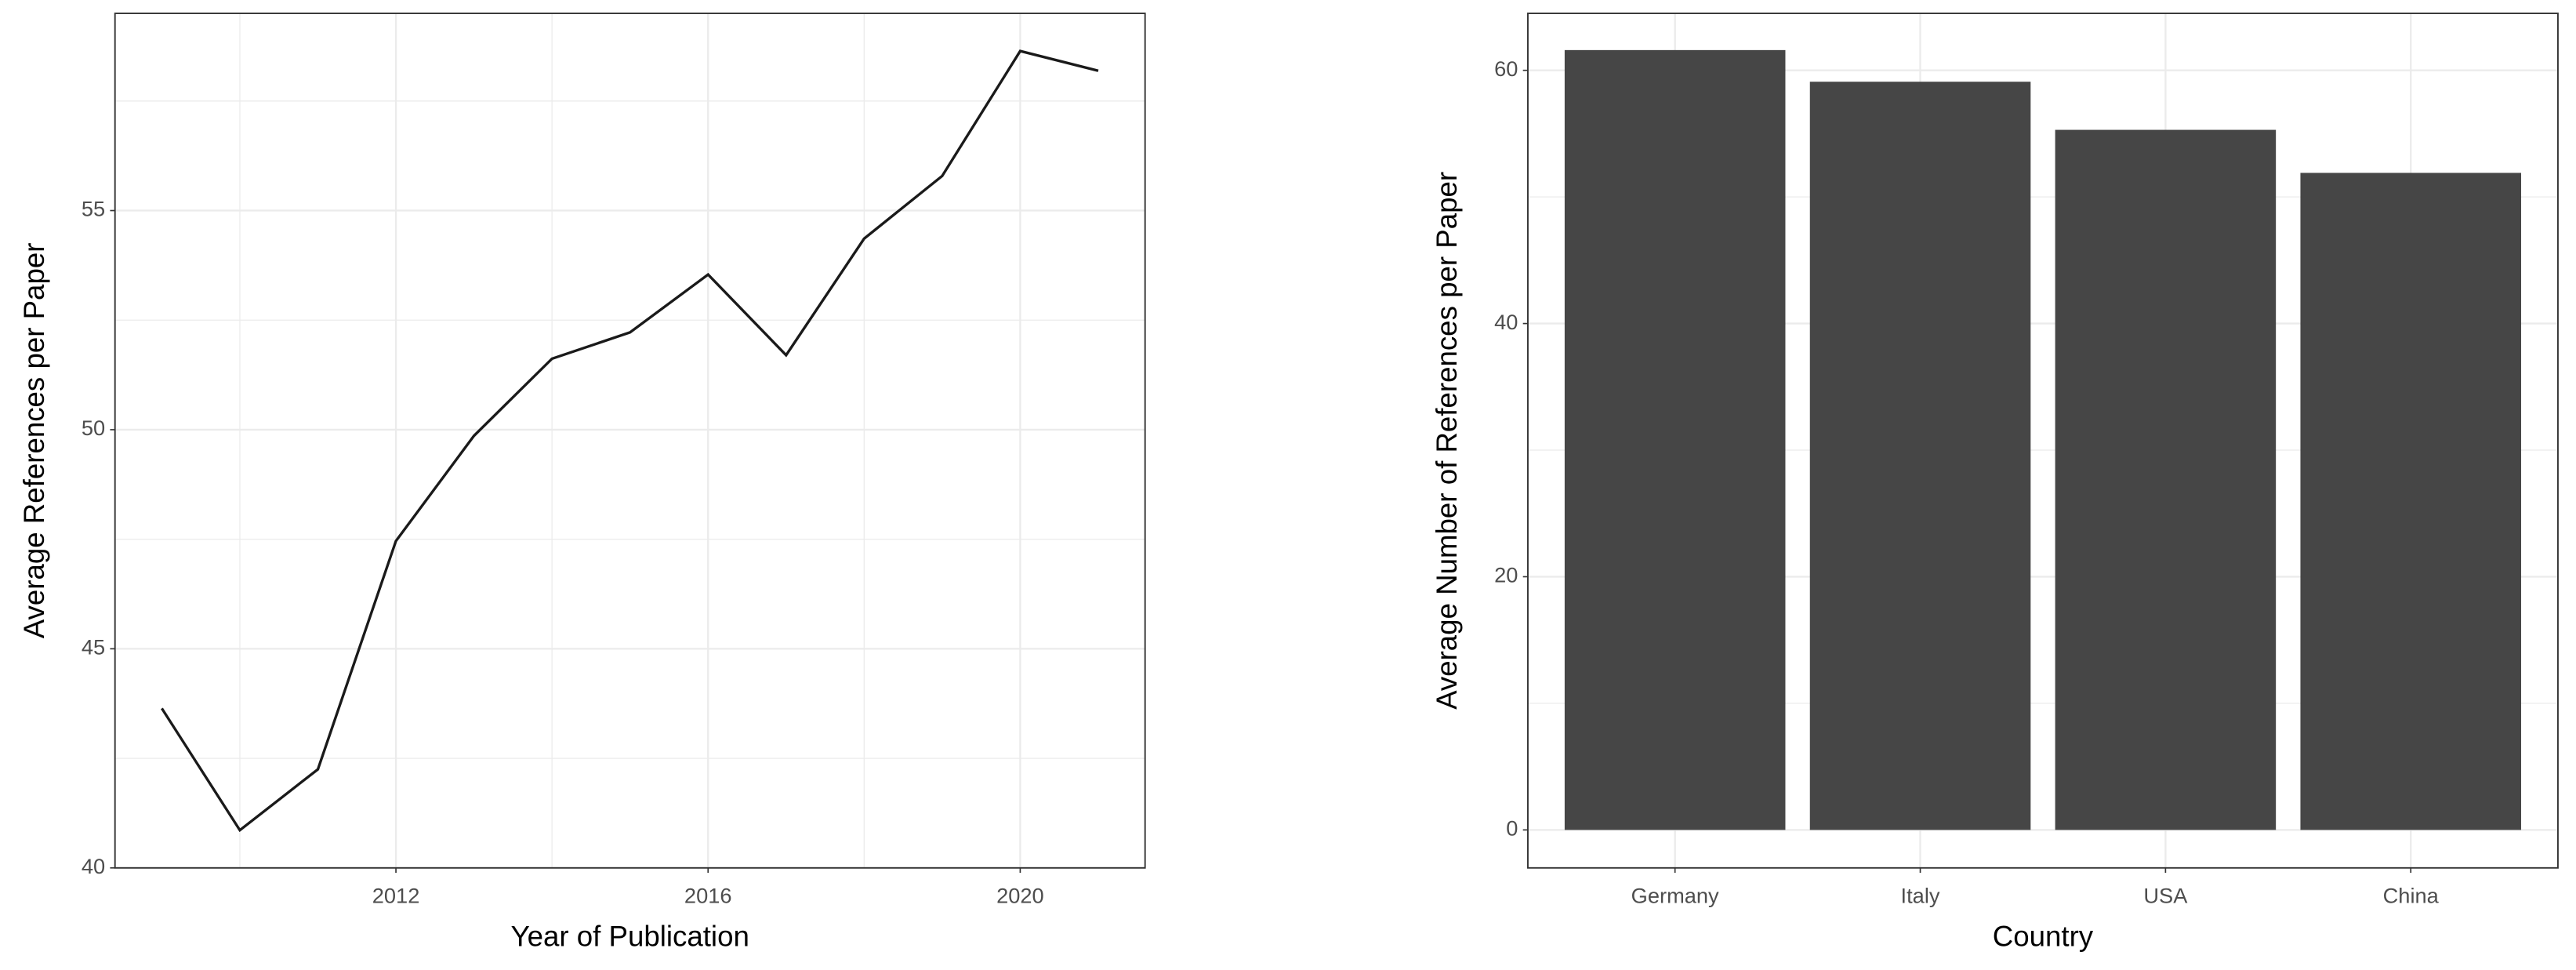 The height and width of the screenshot is (970, 2576). What do you see at coordinates (1921, 896) in the screenshot?
I see `x-tick-label: Italy` at bounding box center [1921, 896].